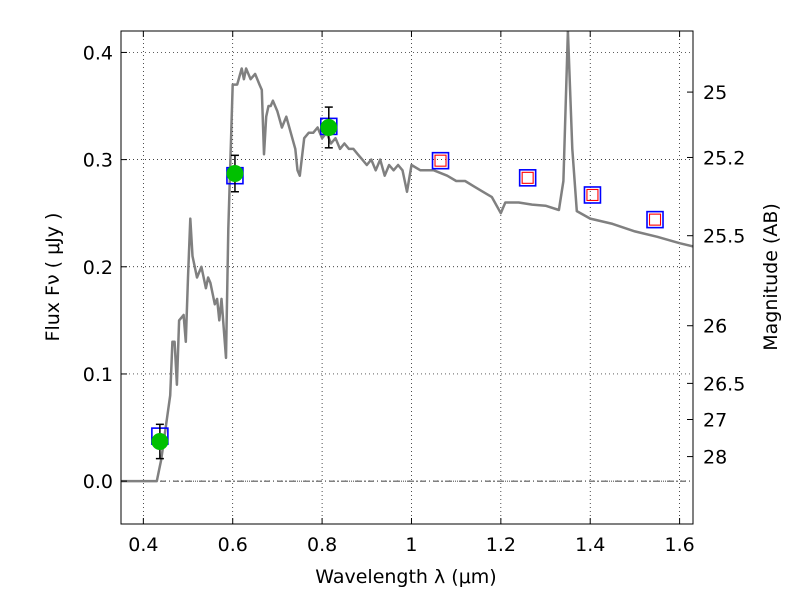 The image size is (800, 600). I want to click on right-axis-label: Magnitude (AB), so click(771, 277).